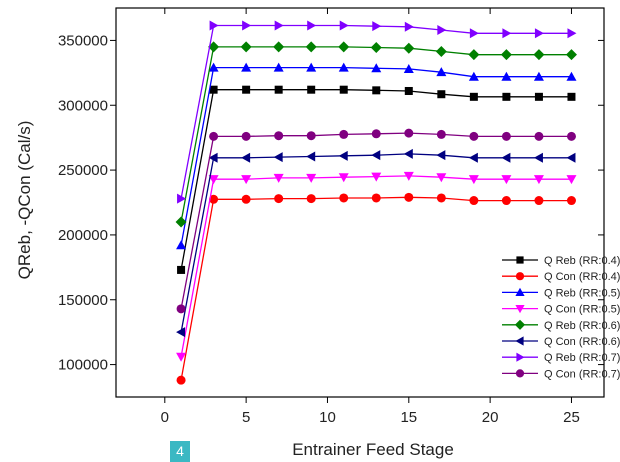  Describe the element at coordinates (83, 170) in the screenshot. I see `y-tick-label: 250000` at that location.